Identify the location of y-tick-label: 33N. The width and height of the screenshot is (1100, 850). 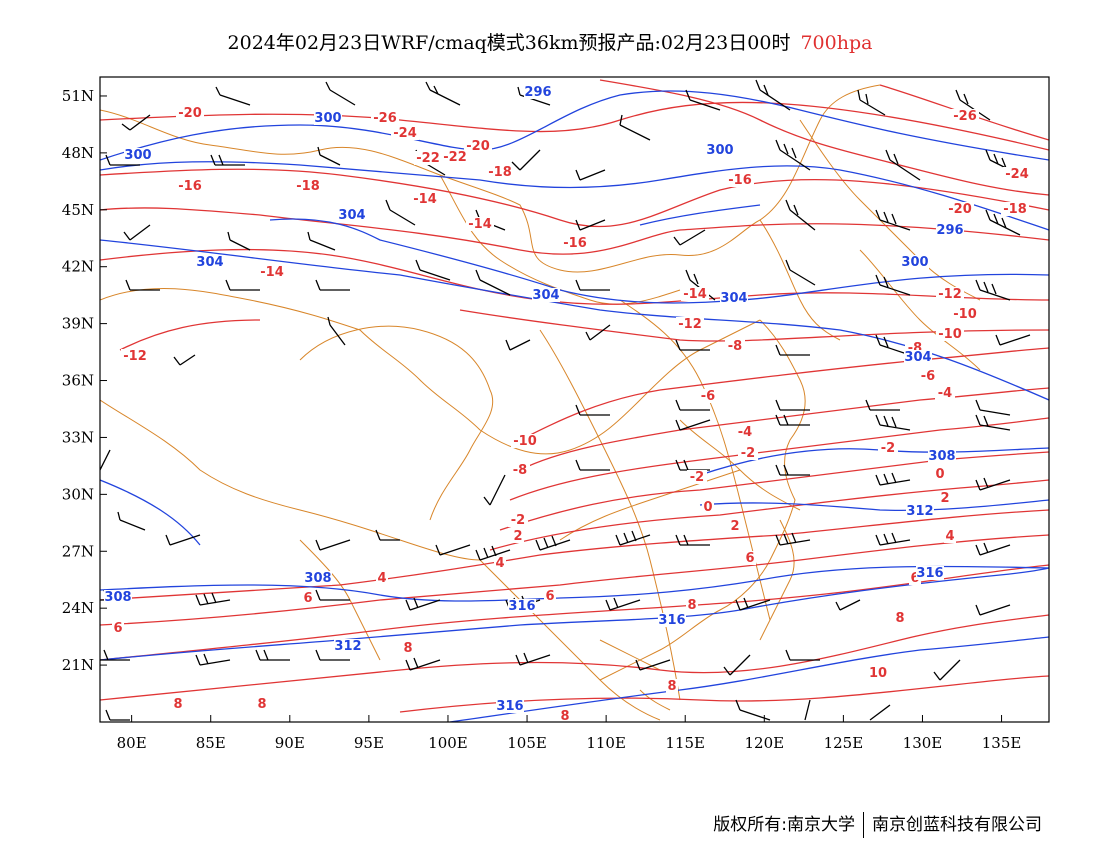
(78, 437).